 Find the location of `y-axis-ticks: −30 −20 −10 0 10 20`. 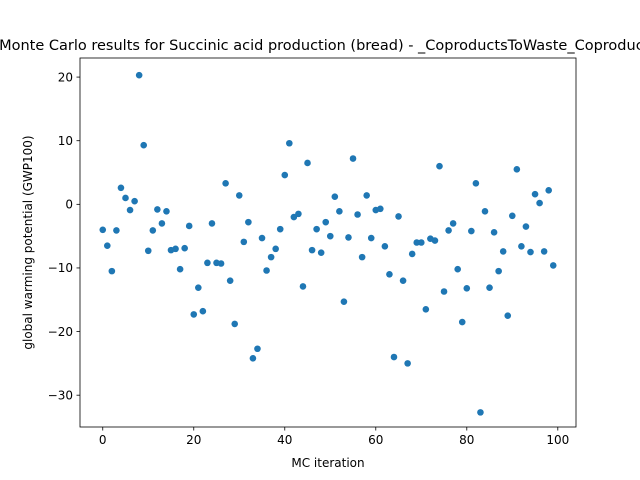

y-axis-ticks: −30 −20 −10 0 10 20 is located at coordinates (64, 236).